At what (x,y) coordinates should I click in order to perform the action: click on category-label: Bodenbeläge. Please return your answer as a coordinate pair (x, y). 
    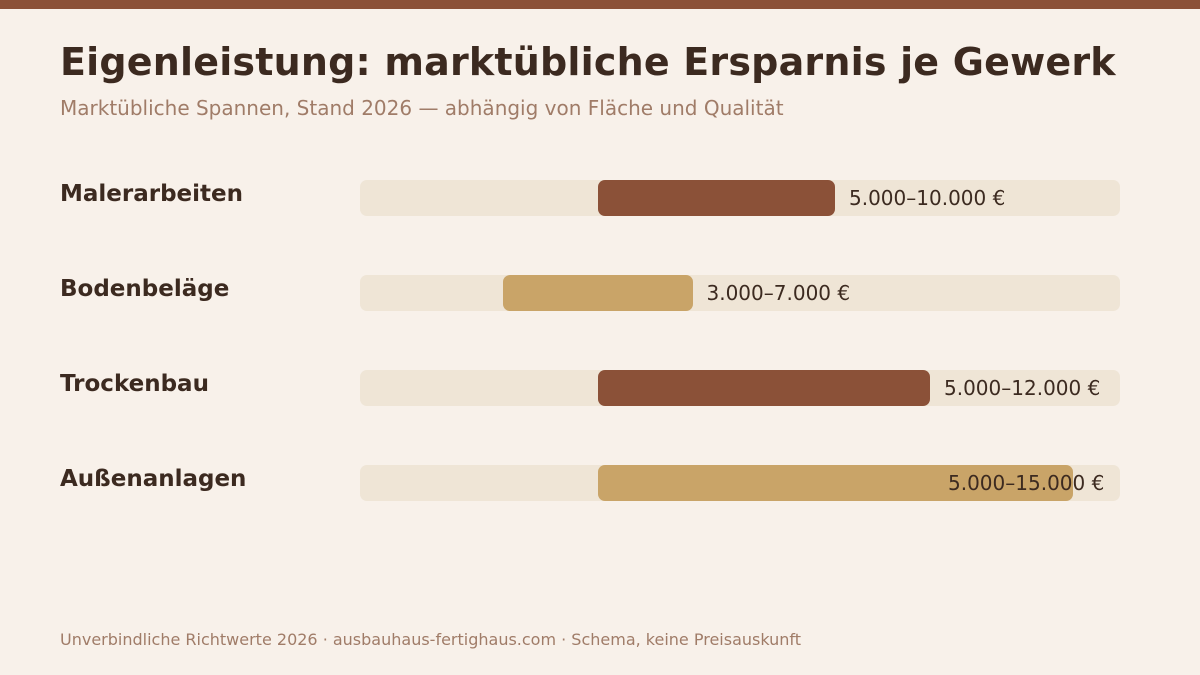
    Looking at the image, I should click on (145, 289).